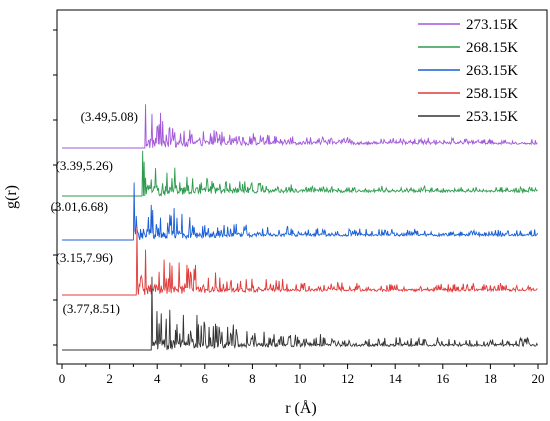 The width and height of the screenshot is (550, 421). Describe the element at coordinates (252, 378) in the screenshot. I see `x-tick-label: 8` at that location.